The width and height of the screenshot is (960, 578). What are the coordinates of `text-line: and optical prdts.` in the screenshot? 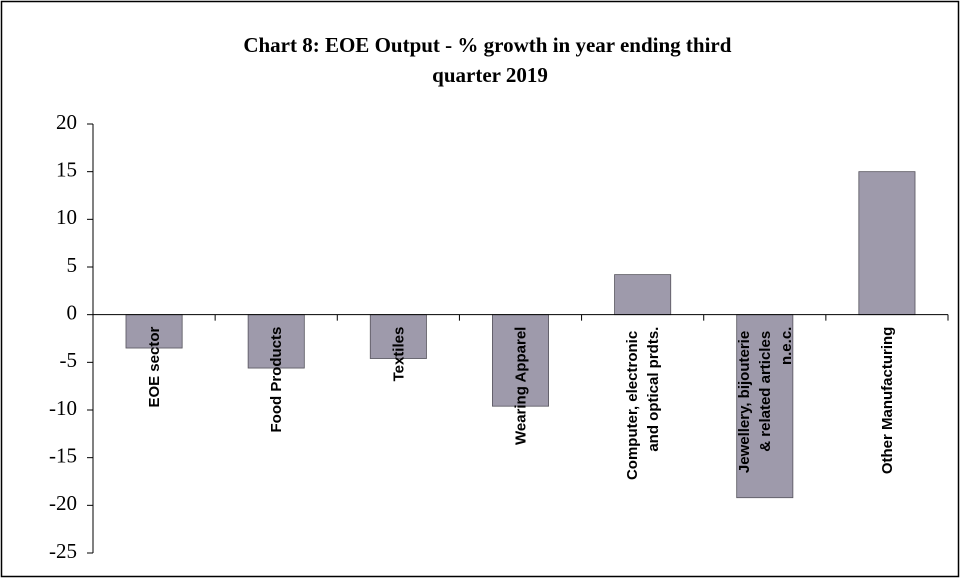 It's located at (653, 389).